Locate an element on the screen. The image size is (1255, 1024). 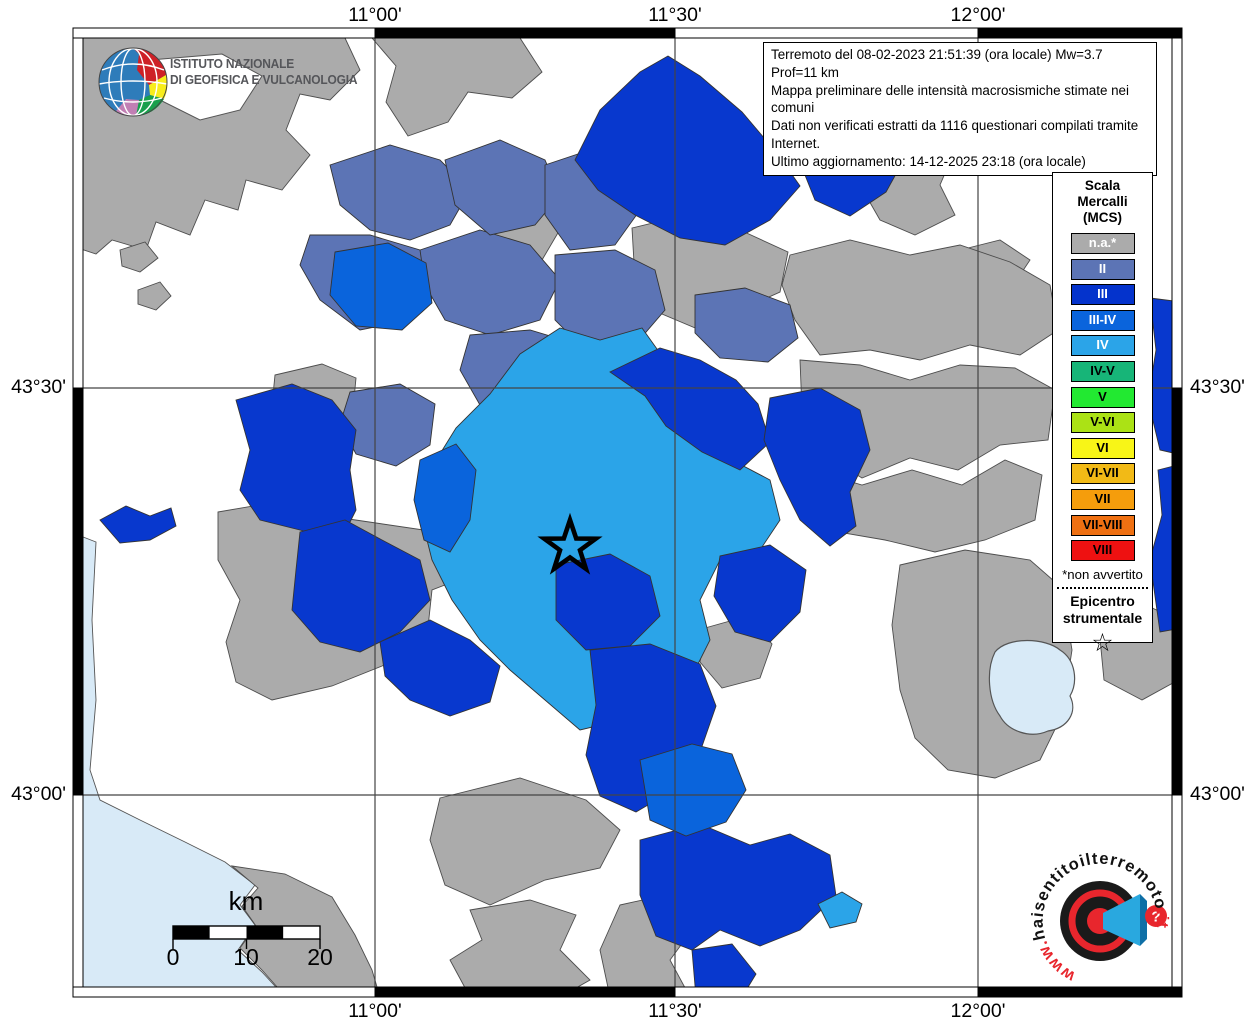
lake-trasimeno is located at coordinates (1032, 687).